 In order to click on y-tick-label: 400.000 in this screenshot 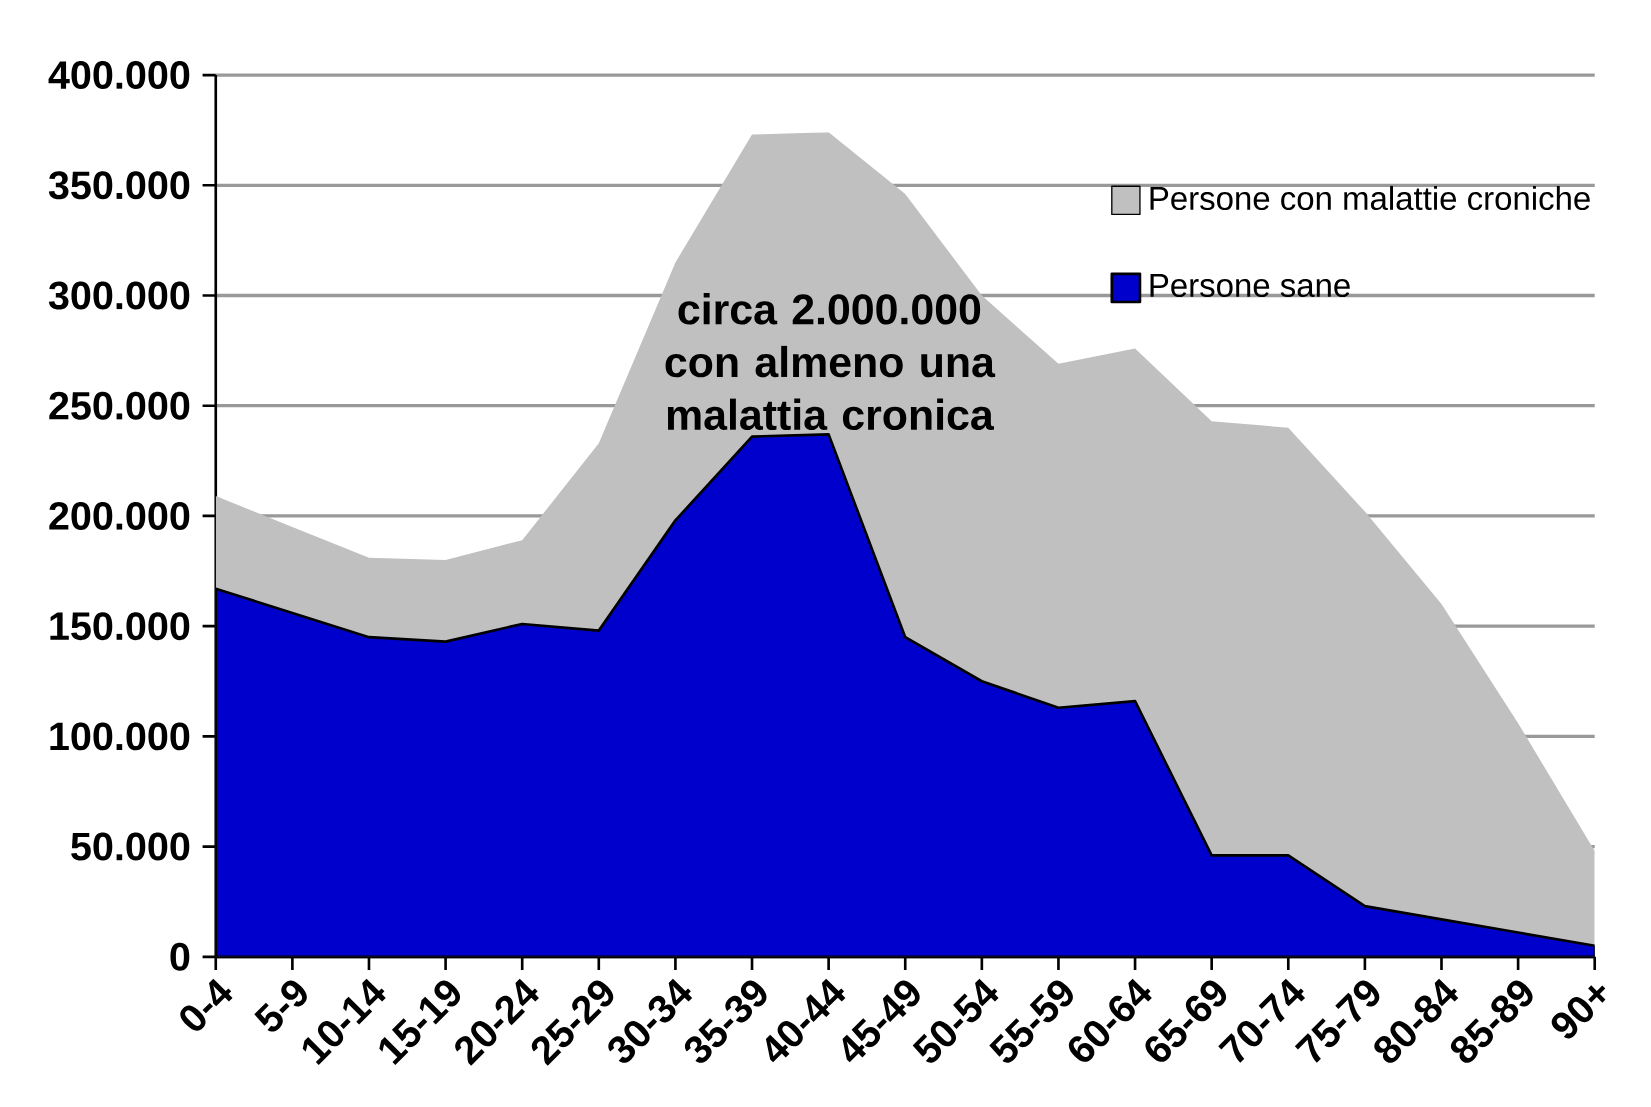, I will do `click(119, 75)`.